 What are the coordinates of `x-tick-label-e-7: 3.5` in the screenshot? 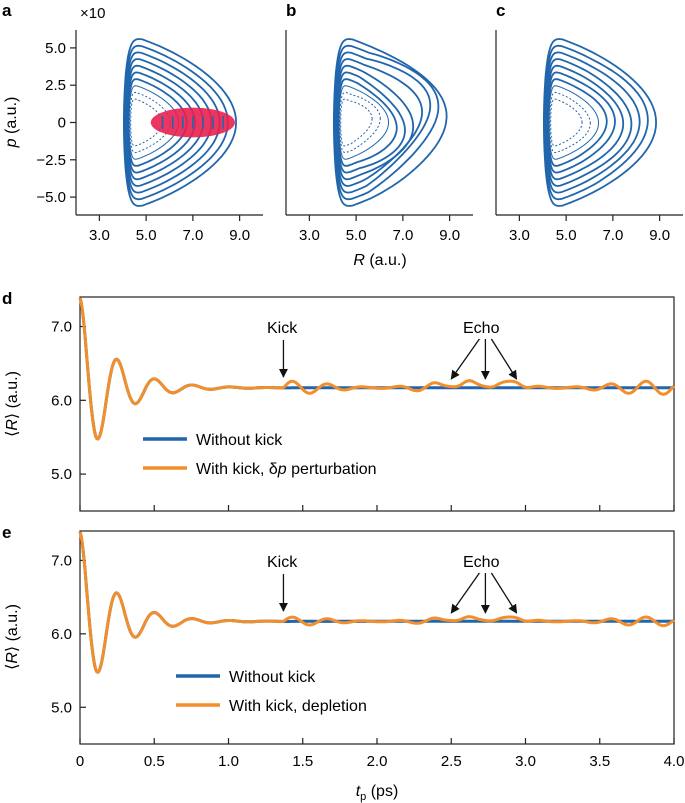 It's located at (599, 761).